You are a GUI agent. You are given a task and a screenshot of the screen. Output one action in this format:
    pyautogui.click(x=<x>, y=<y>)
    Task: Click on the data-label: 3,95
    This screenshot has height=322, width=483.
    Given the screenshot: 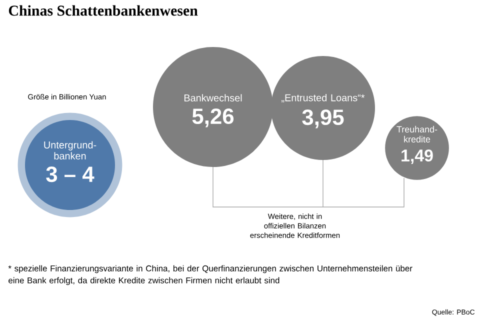 What is the action you would take?
    pyautogui.click(x=323, y=119)
    